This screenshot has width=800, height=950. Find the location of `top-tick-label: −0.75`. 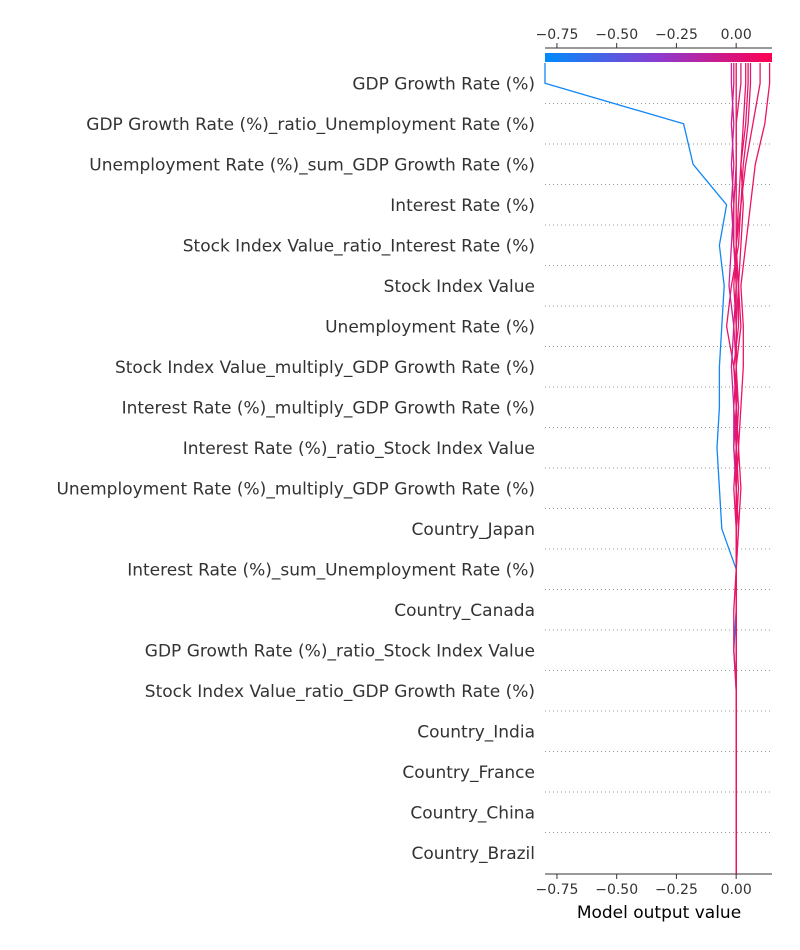

top-tick-label: −0.75 is located at coordinates (556, 35).